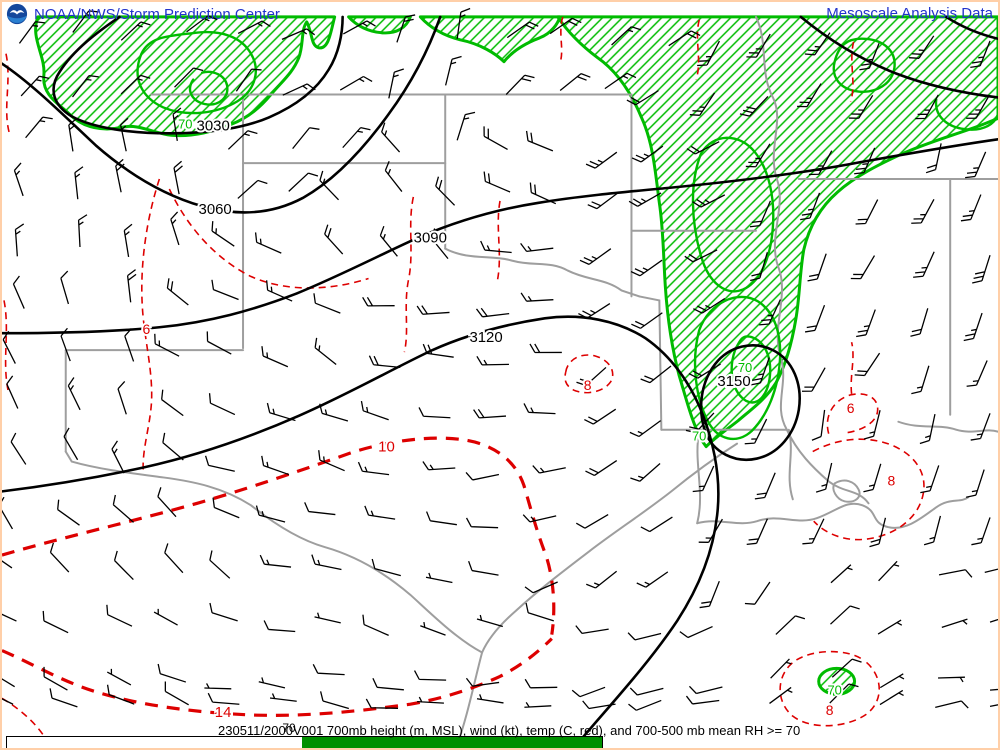  What do you see at coordinates (733, 381) in the screenshot?
I see `contour-label-3150: 3150` at bounding box center [733, 381].